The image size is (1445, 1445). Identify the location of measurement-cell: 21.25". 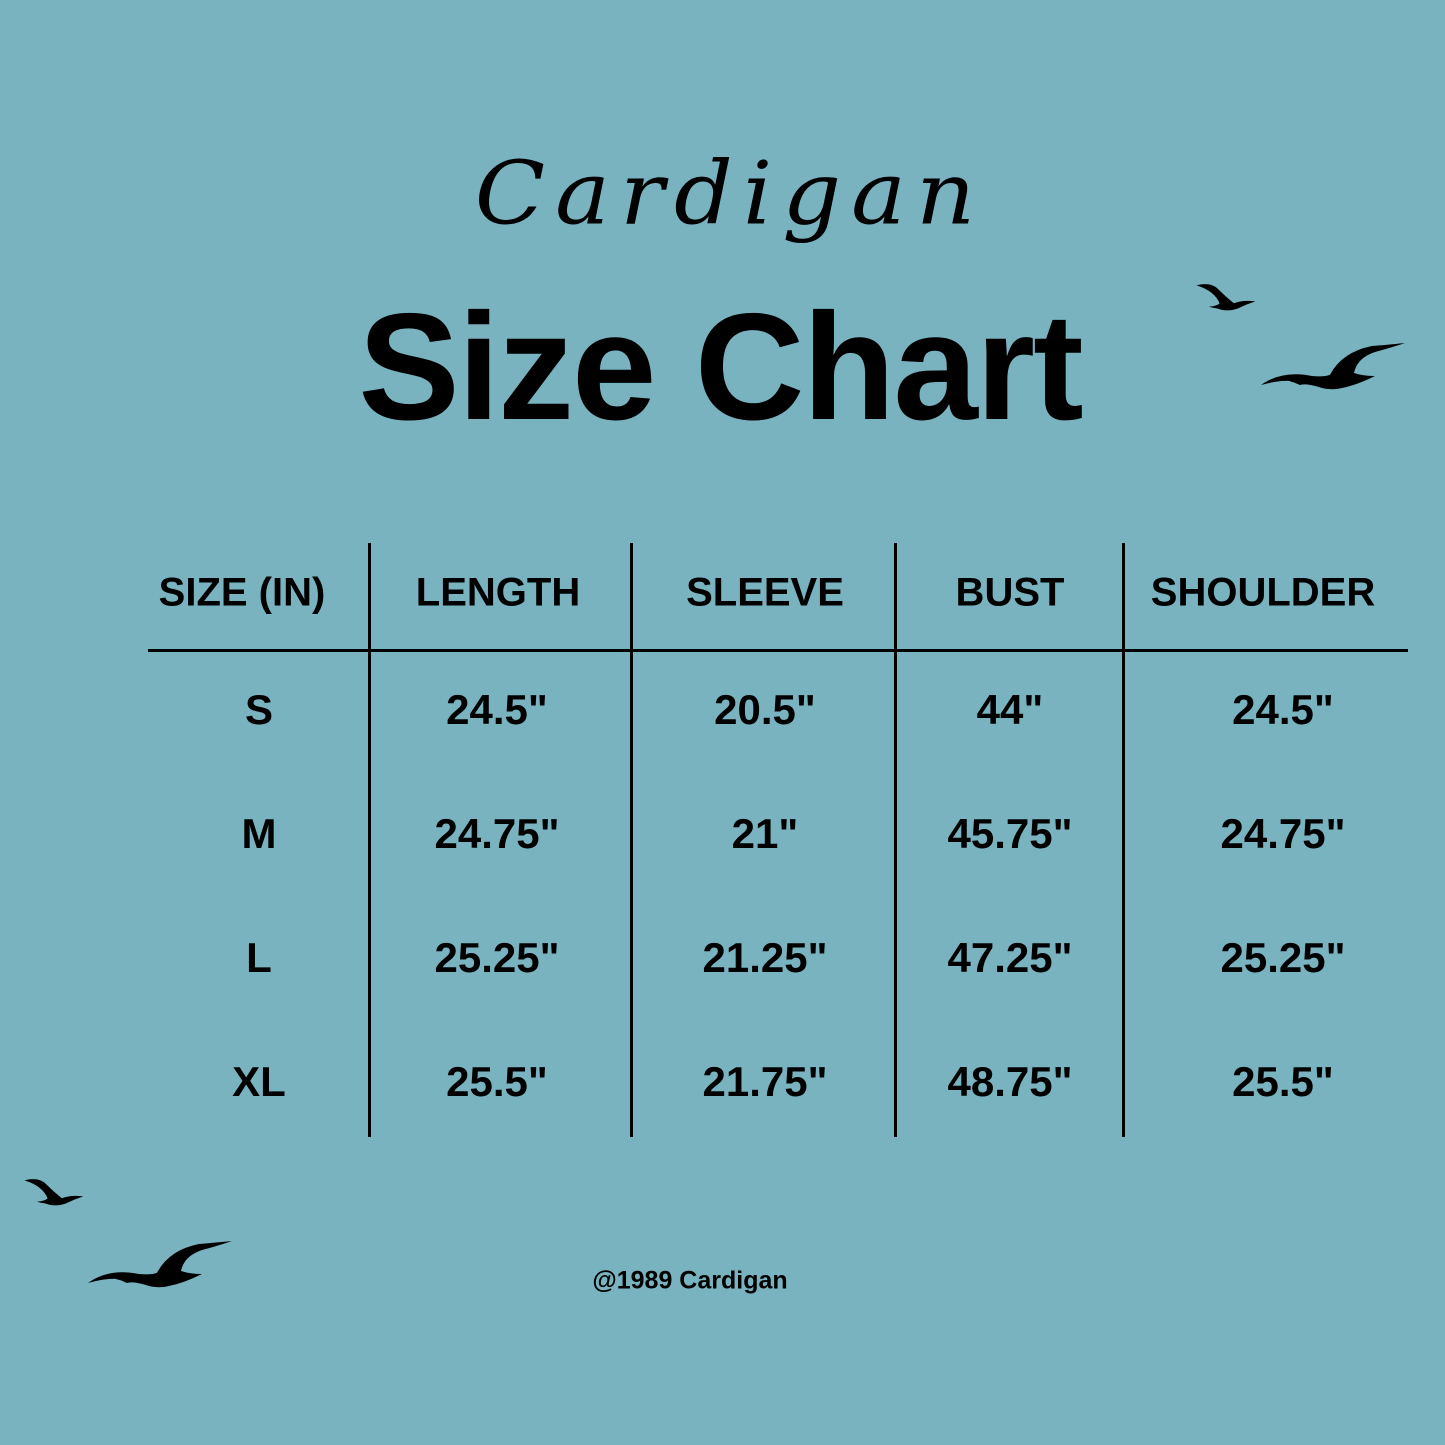
(765, 957).